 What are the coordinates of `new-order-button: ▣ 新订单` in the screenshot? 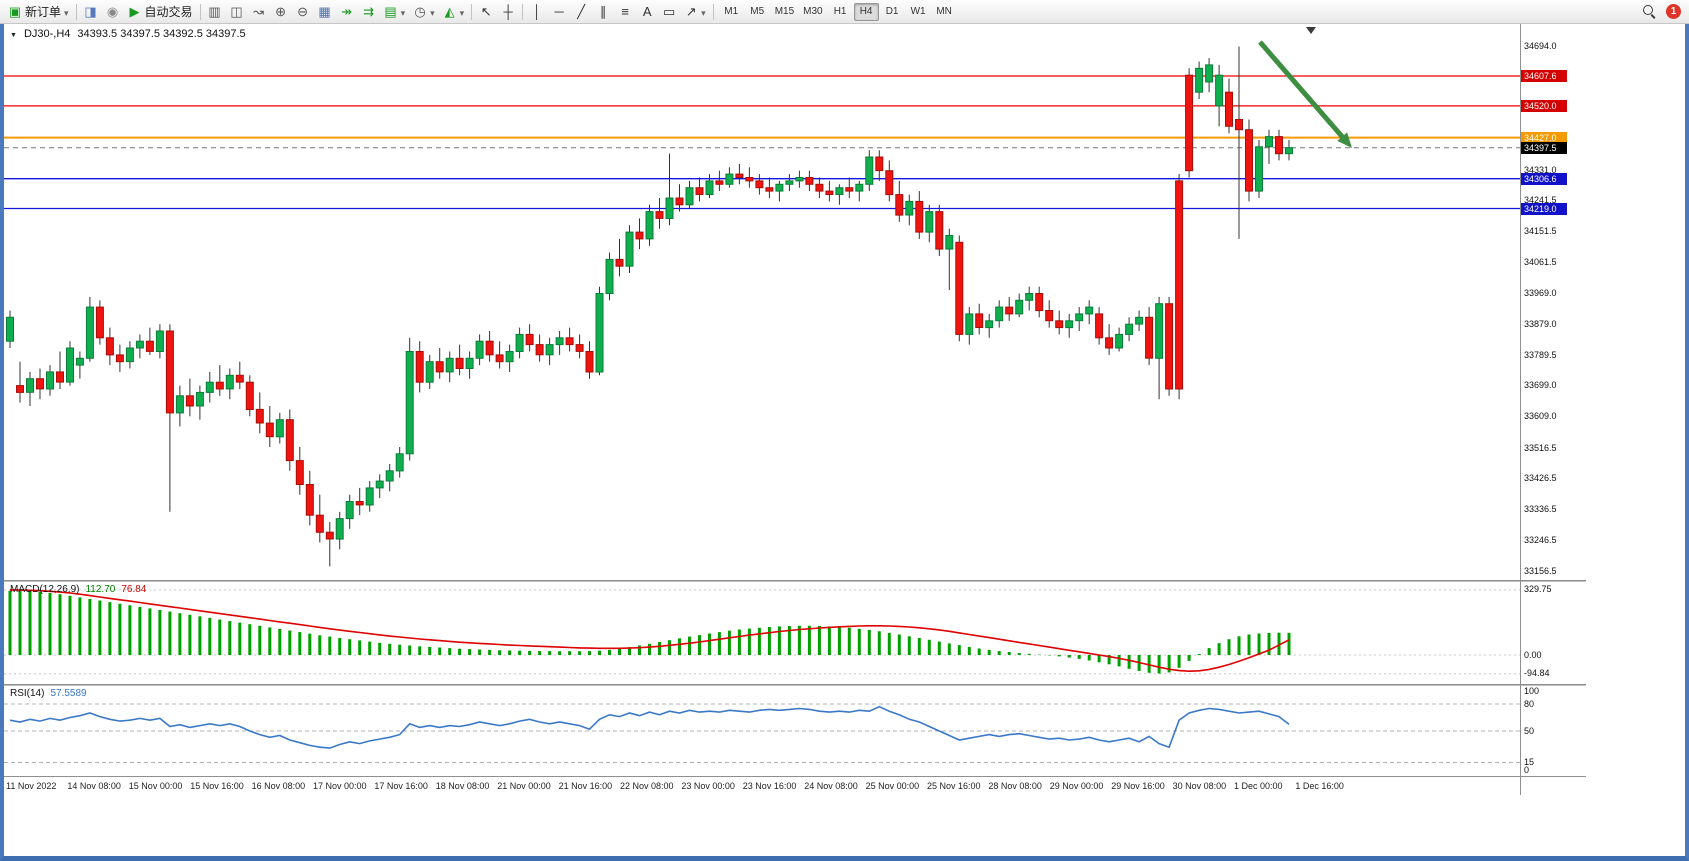 It's located at (38, 12).